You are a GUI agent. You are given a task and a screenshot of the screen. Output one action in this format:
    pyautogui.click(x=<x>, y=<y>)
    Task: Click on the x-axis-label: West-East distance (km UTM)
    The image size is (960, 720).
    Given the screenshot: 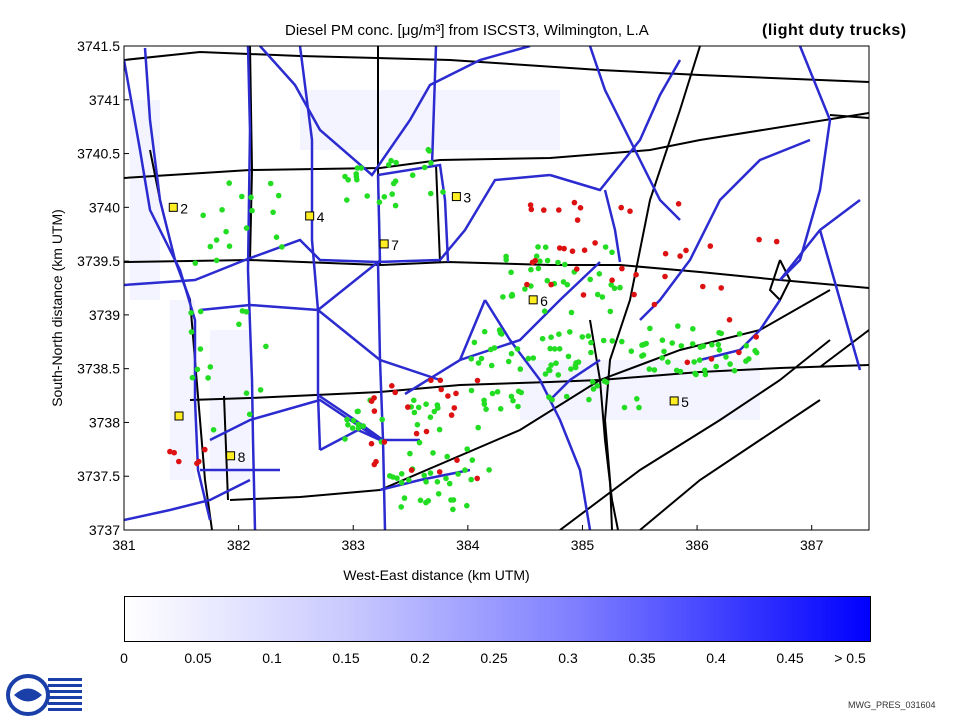 What is the action you would take?
    pyautogui.click(x=436, y=575)
    